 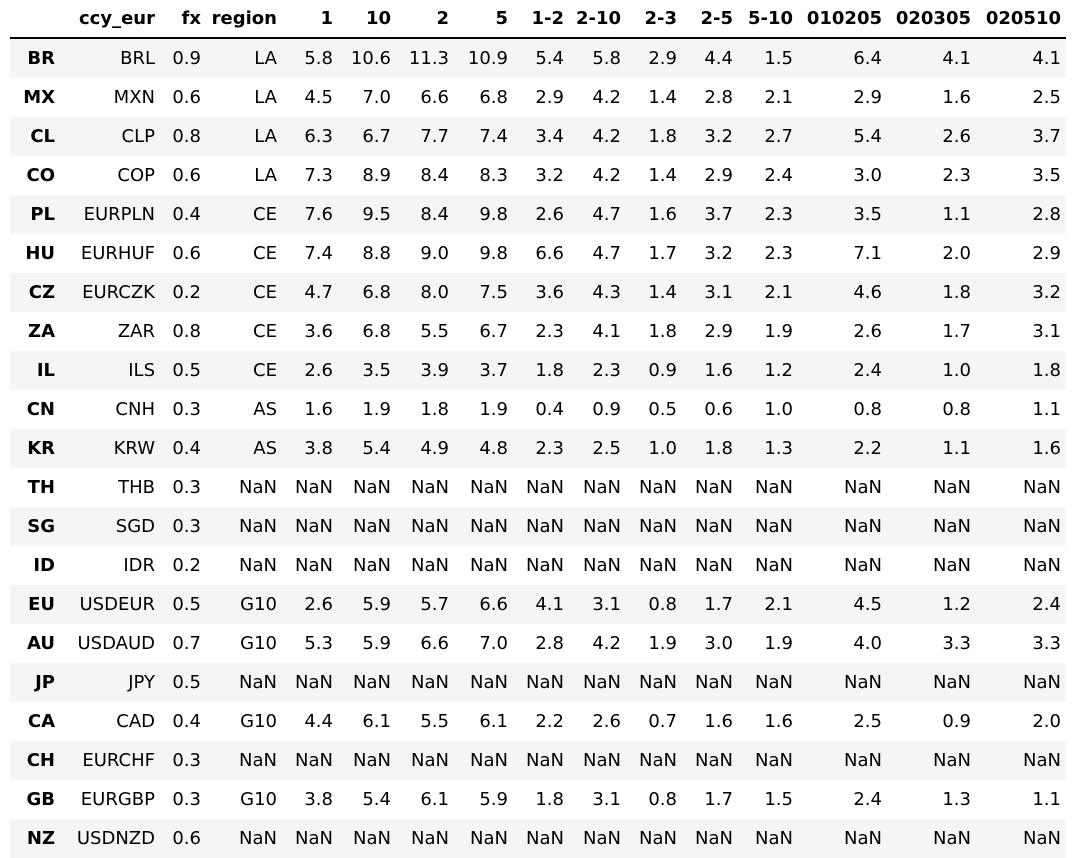 What do you see at coordinates (41, 643) in the screenshot?
I see `row-index: AU` at bounding box center [41, 643].